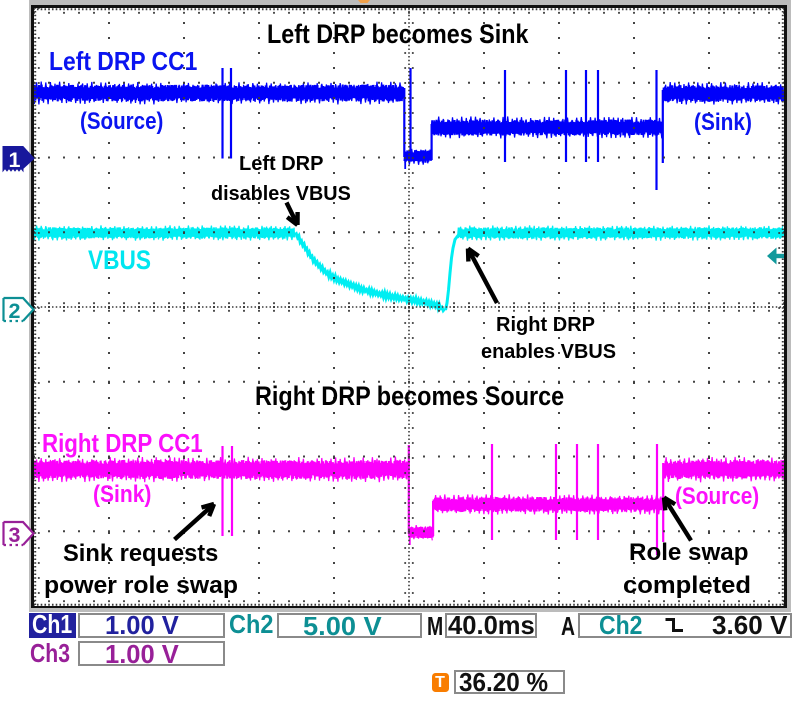 This screenshot has width=793, height=703. Describe the element at coordinates (15, 535) in the screenshot. I see `svg-text: 3` at that location.